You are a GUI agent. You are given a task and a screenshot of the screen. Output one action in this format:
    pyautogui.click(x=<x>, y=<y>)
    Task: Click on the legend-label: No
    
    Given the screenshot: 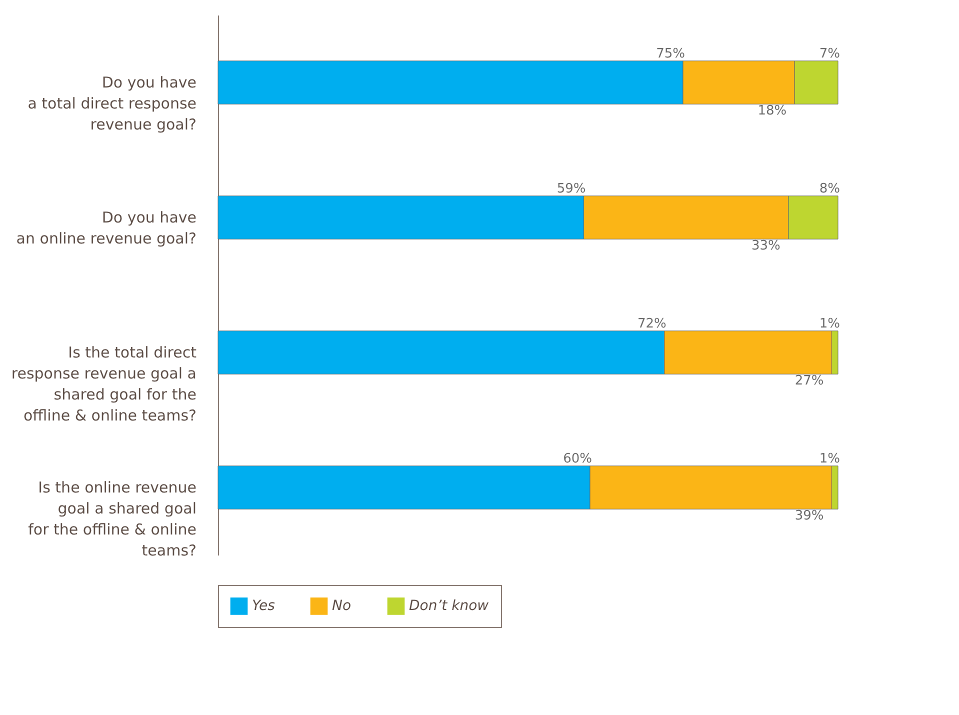 What is the action you would take?
    pyautogui.click(x=342, y=606)
    